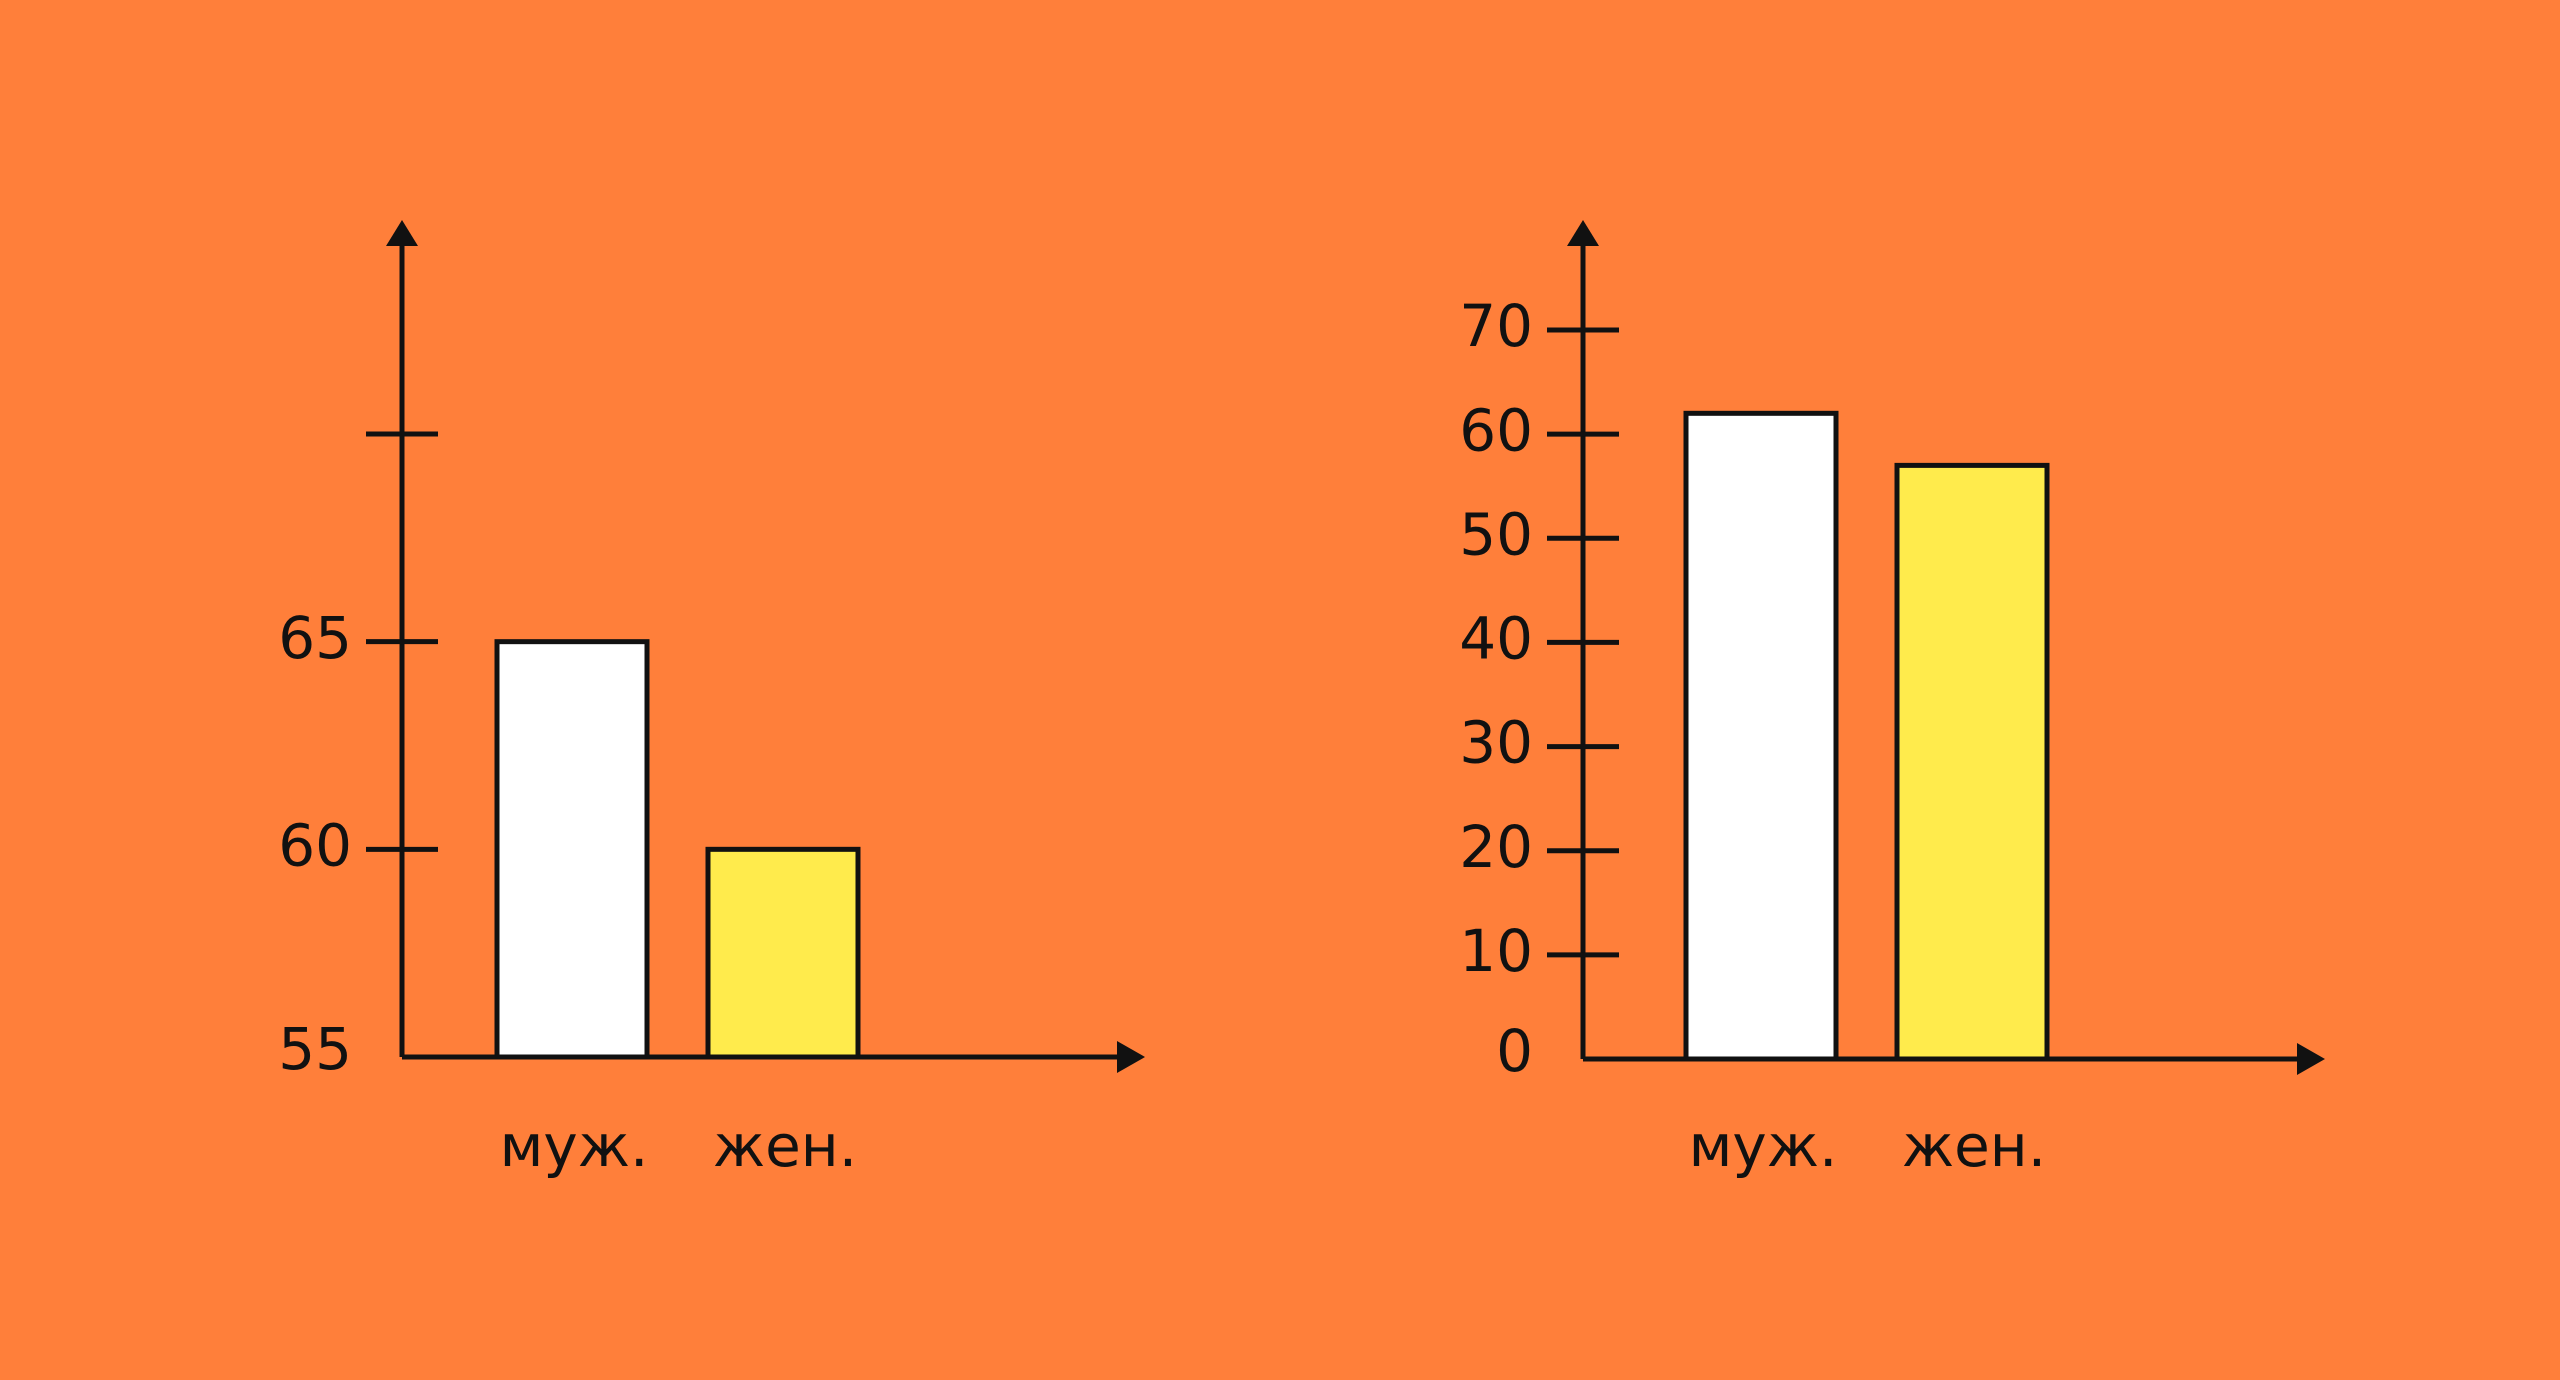  Describe the element at coordinates (1496, 951) in the screenshot. I see `y-tick-label: 10` at that location.